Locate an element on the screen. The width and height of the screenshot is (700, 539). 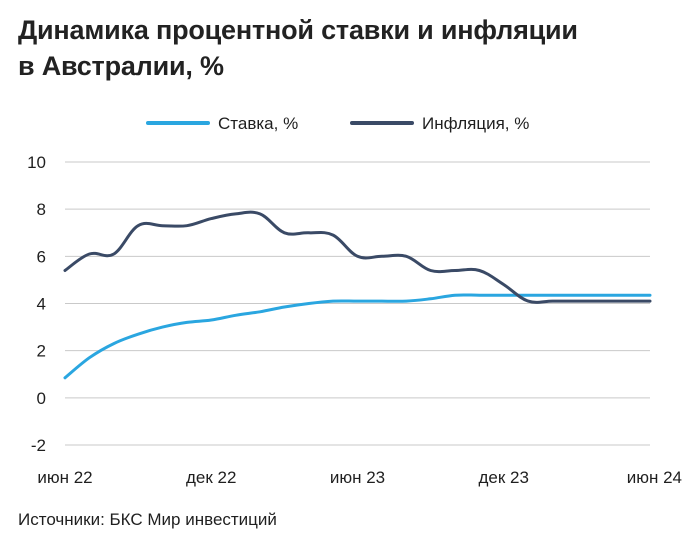
chart-title-line-2: в Австралии, % is located at coordinates (121, 66).